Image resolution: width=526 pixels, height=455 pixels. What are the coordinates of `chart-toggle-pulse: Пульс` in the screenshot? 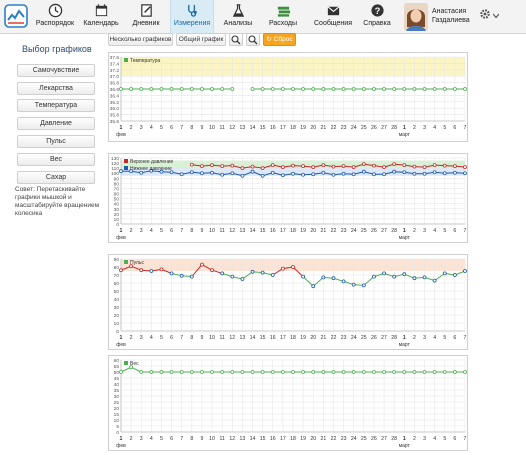 It's located at (56, 141).